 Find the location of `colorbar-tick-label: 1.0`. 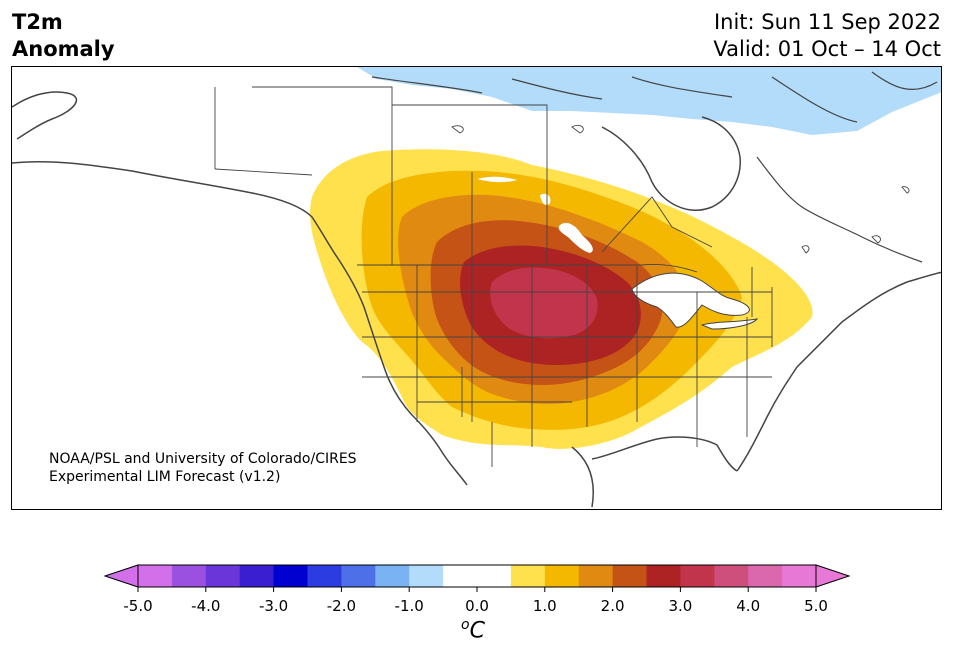

colorbar-tick-label: 1.0 is located at coordinates (545, 606).